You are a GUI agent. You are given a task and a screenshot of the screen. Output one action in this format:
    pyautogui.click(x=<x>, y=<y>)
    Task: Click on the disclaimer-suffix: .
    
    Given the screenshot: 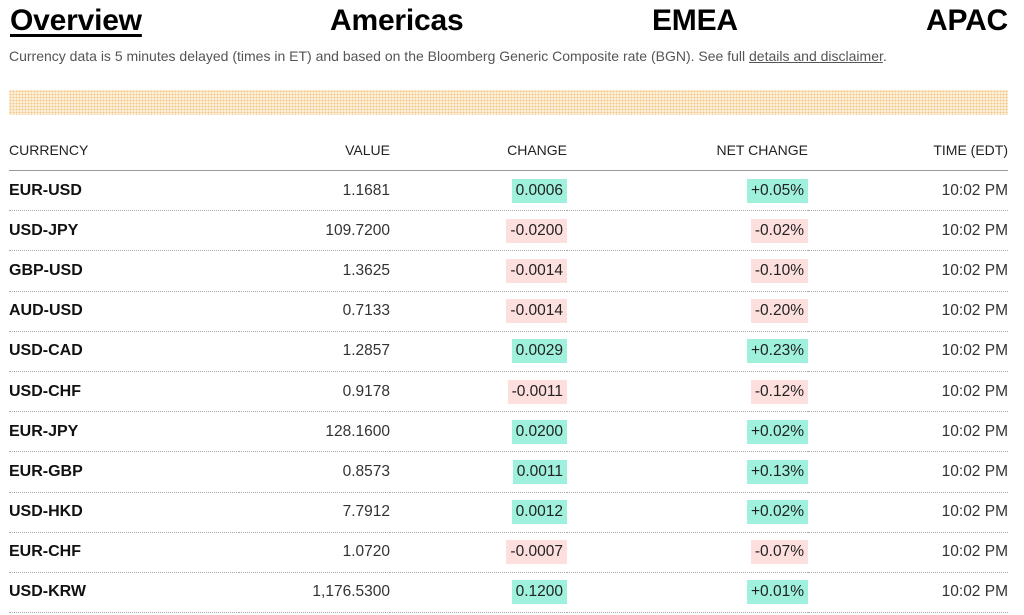 What is the action you would take?
    pyautogui.click(x=884, y=56)
    